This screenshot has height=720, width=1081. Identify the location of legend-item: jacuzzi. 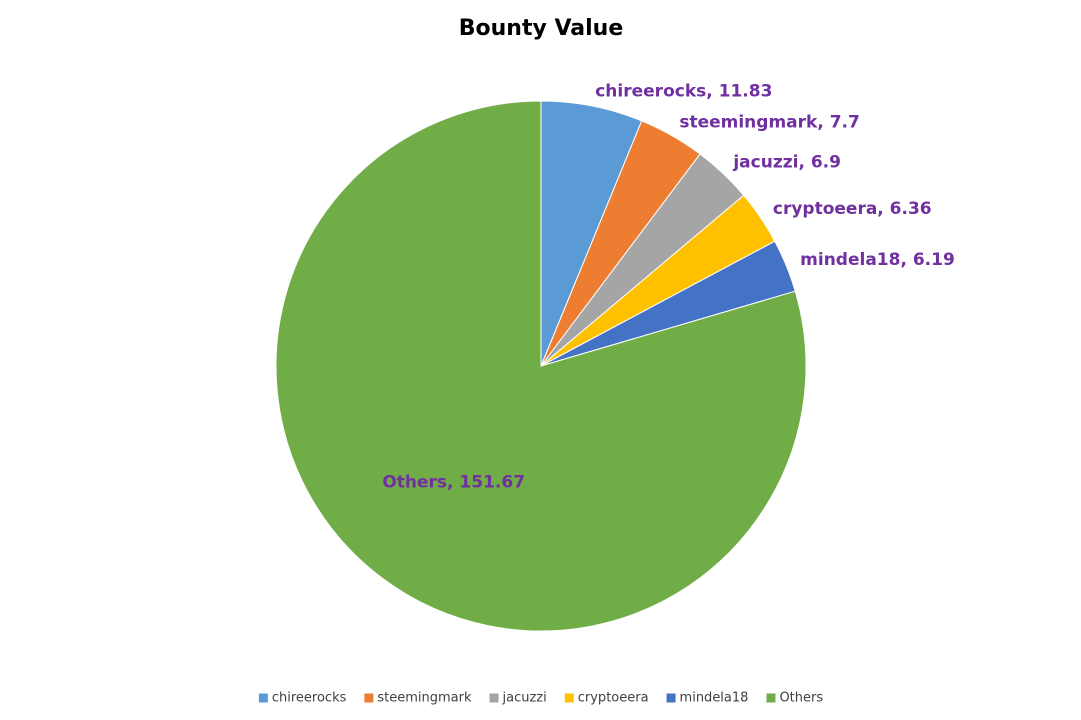
(518, 698).